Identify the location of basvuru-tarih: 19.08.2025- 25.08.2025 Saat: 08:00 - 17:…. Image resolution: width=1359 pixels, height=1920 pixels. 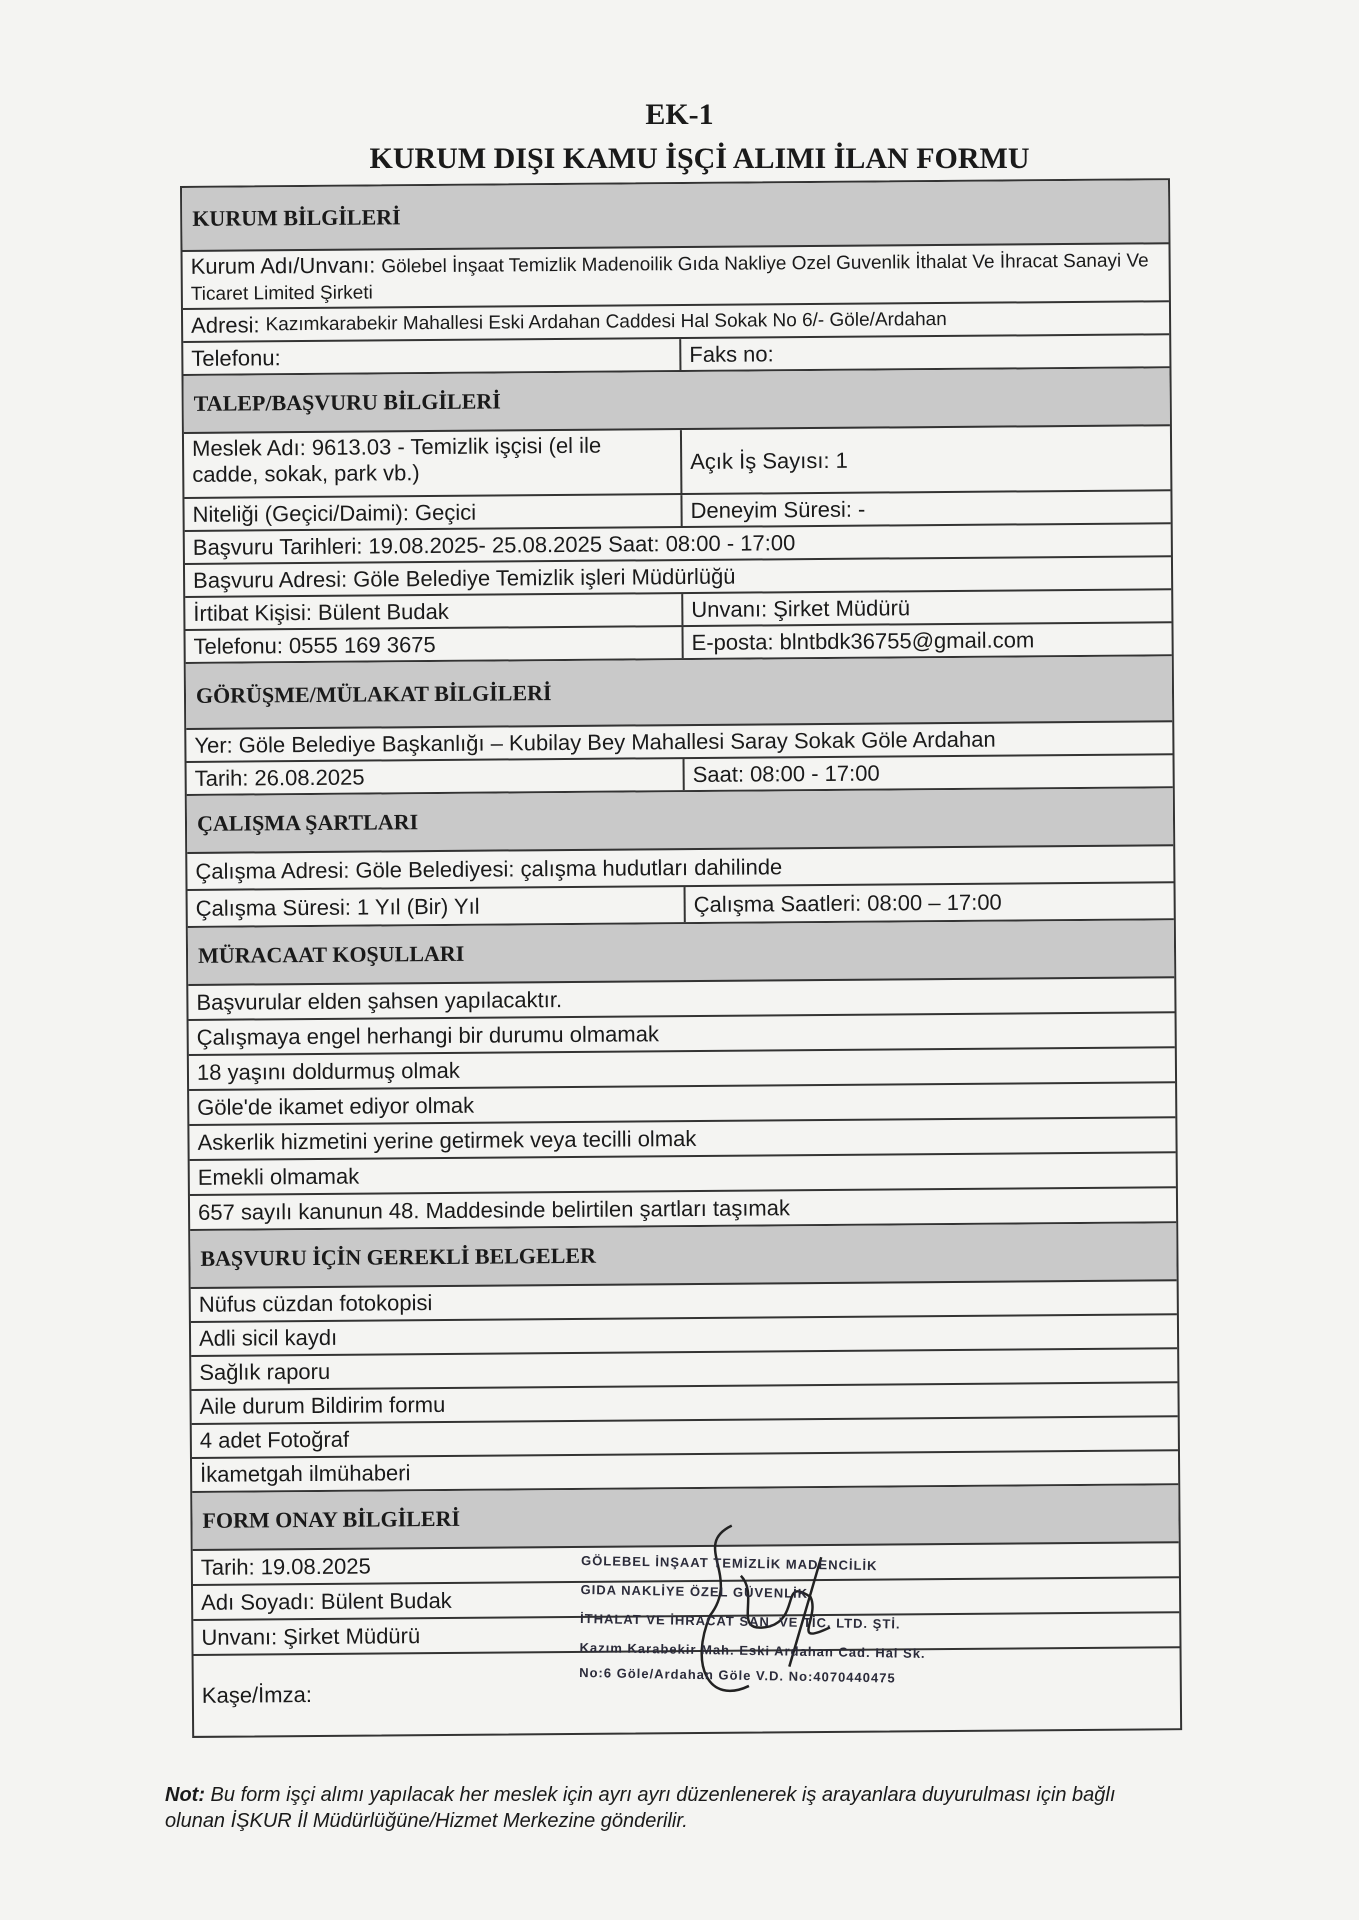
(582, 544).